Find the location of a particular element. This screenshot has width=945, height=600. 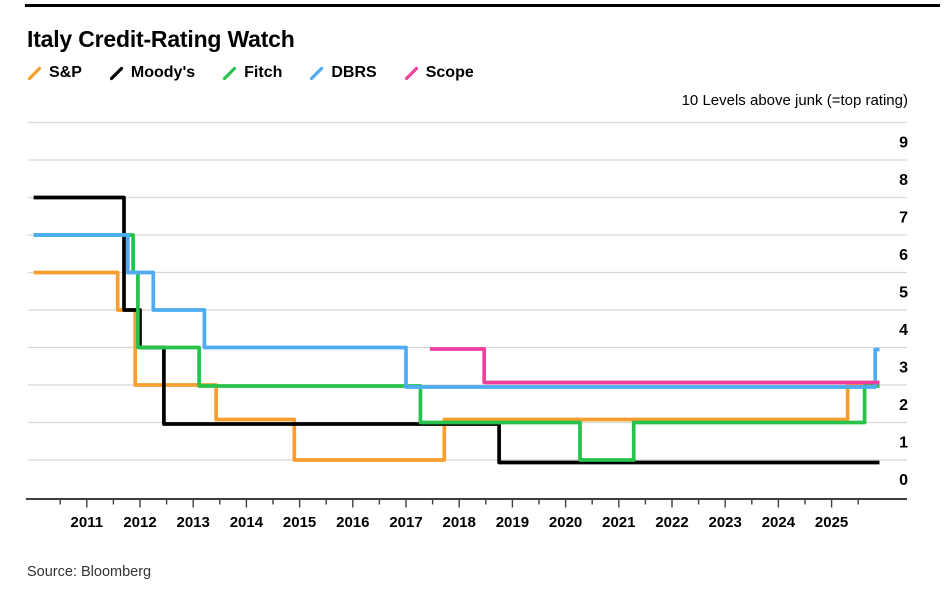

y-tick-label: 5 is located at coordinates (903, 293).